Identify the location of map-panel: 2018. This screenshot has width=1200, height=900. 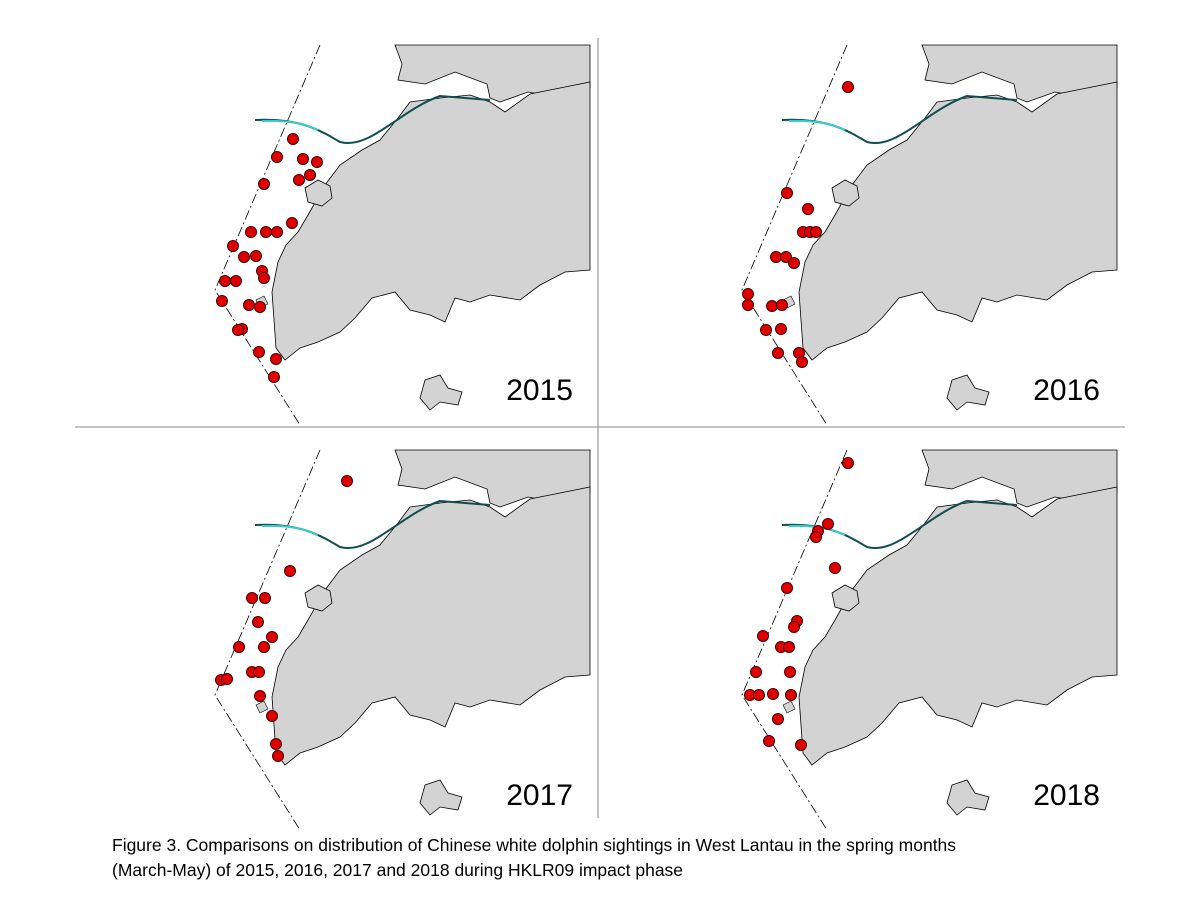
(929, 640).